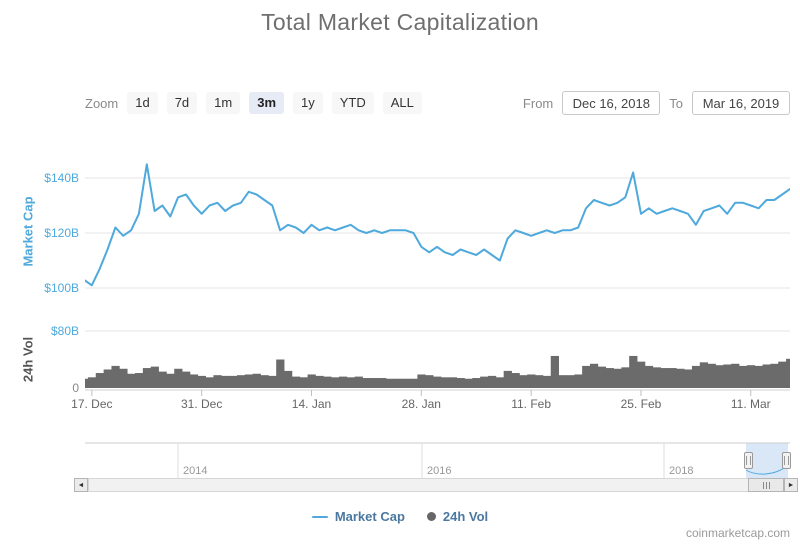 This screenshot has width=800, height=550. What do you see at coordinates (308, 103) in the screenshot?
I see `zoom-button-1y: 1y` at bounding box center [308, 103].